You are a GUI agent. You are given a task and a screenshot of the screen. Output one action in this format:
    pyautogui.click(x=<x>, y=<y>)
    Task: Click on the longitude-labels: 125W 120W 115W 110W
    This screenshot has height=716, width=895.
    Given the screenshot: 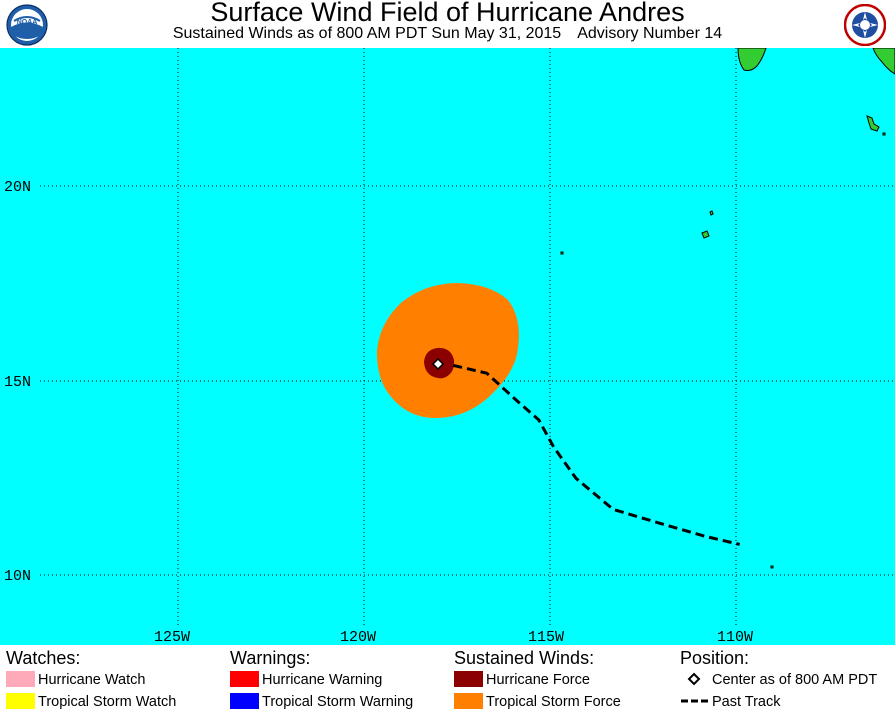 What is the action you would take?
    pyautogui.click(x=453, y=637)
    